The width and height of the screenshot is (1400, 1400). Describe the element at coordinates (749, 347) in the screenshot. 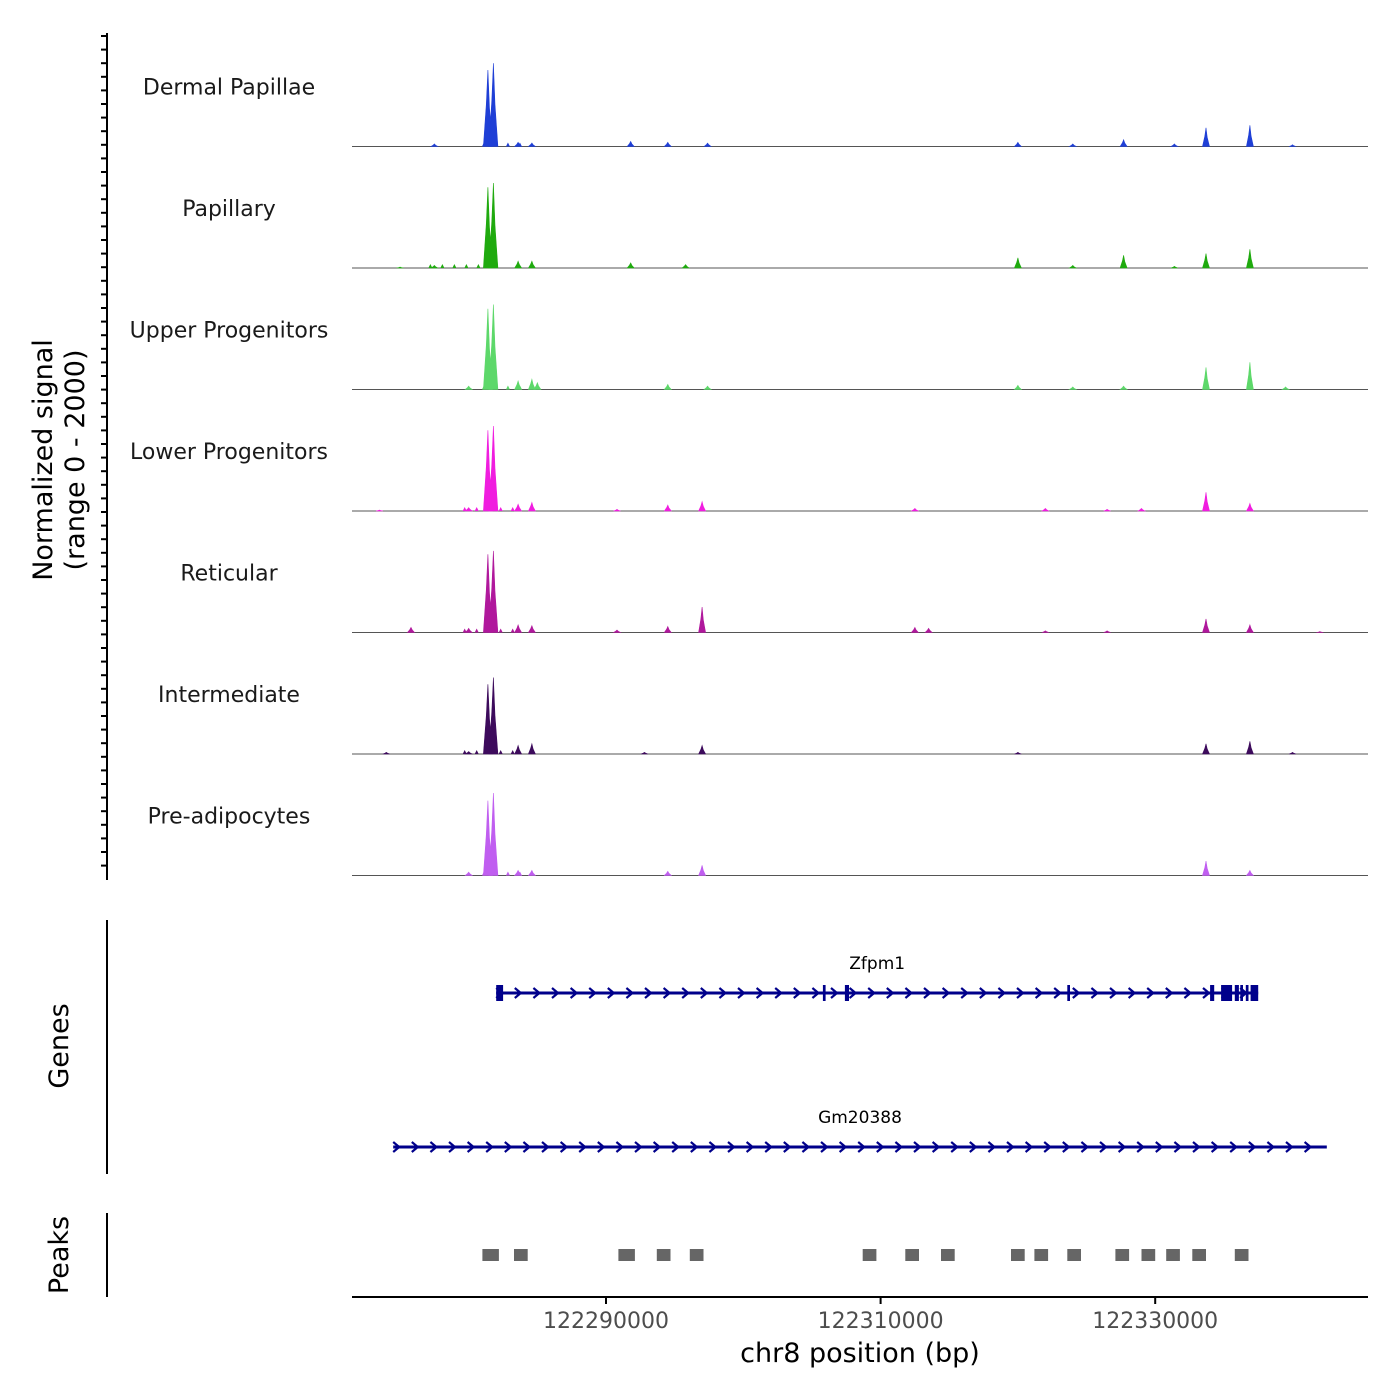

I see `track-upper-progenitors: Upper Progenitors` at that location.